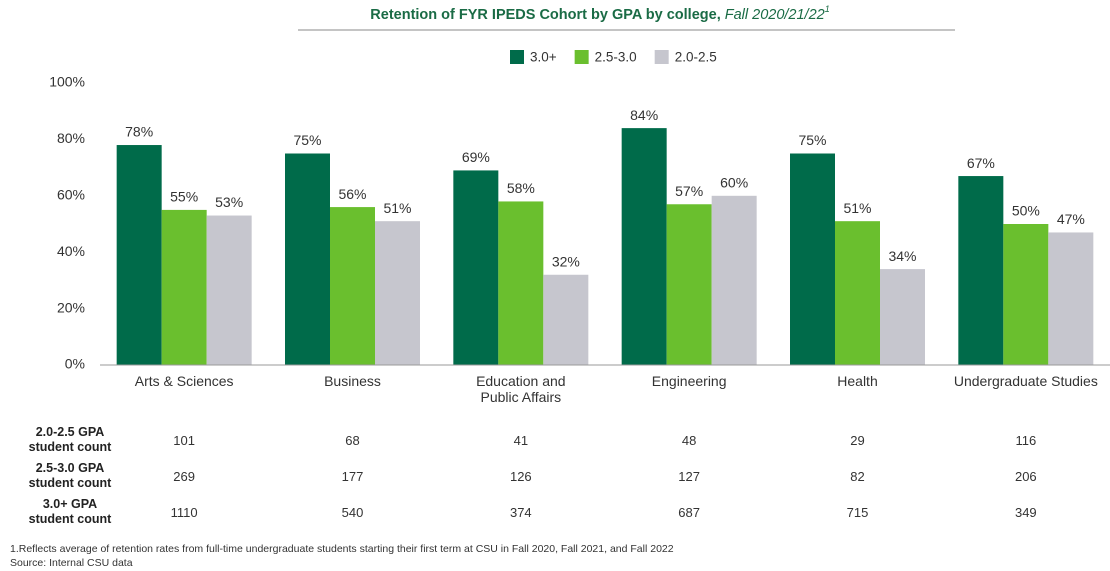  I want to click on y-tick-label: 40%, so click(71, 251).